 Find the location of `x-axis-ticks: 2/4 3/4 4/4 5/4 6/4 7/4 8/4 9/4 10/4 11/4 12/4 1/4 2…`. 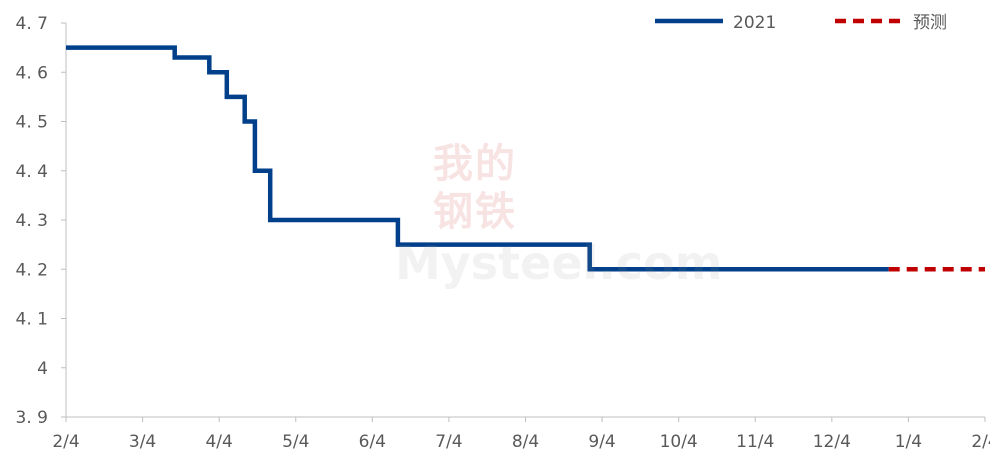

x-axis-ticks: 2/4 3/4 4/4 5/4 6/4 7/4 8/4 9/4 10/4 11/4 12/4 1/4 2… is located at coordinates (521, 434).